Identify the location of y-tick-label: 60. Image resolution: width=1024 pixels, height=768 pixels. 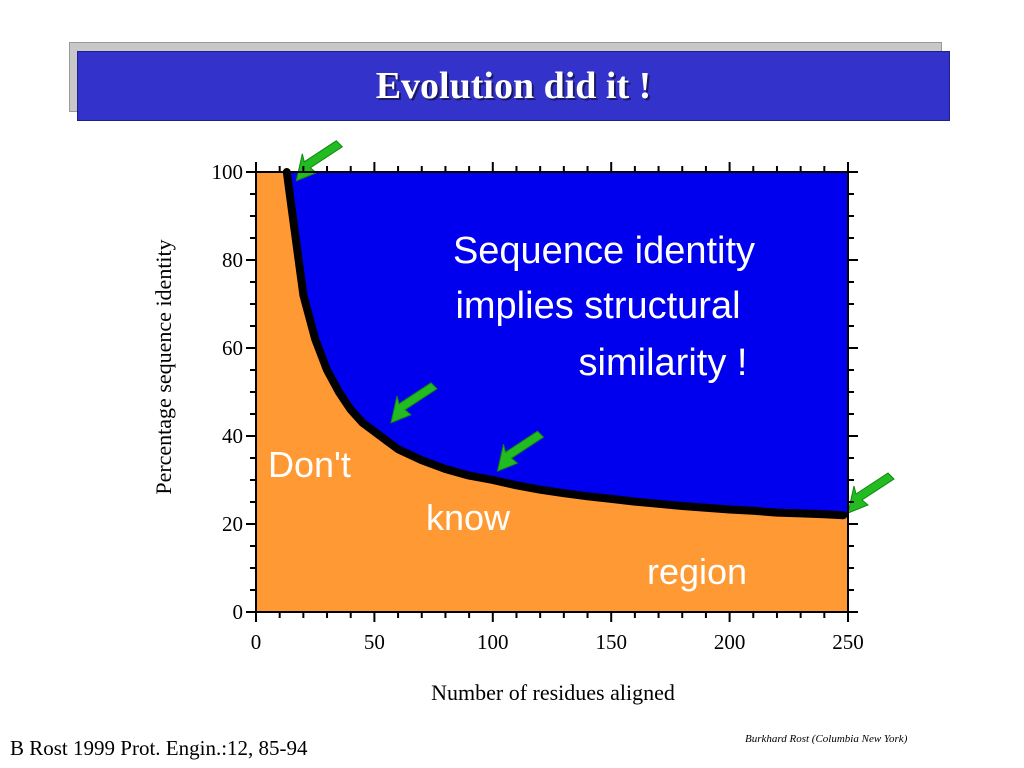
(232, 348).